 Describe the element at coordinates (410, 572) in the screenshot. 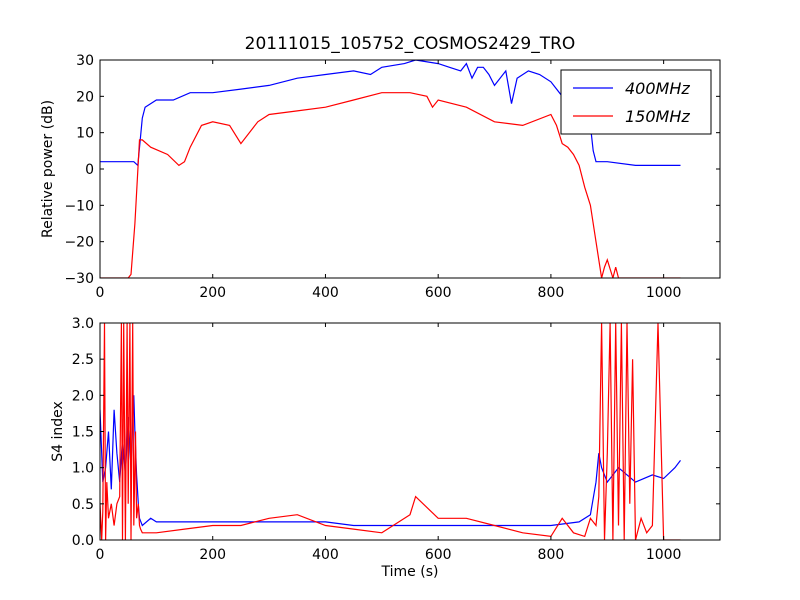

I see `x-axis-label: Time (s)` at that location.